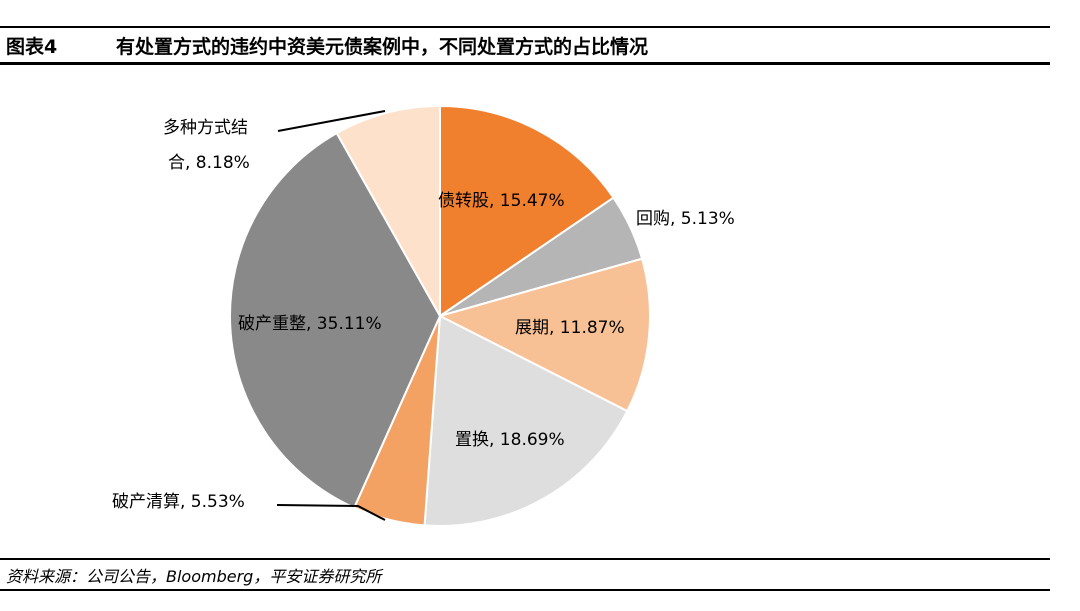  What do you see at coordinates (501, 201) in the screenshot?
I see `slice-label-debt-to-equity: 债转股, 15.47%` at bounding box center [501, 201].